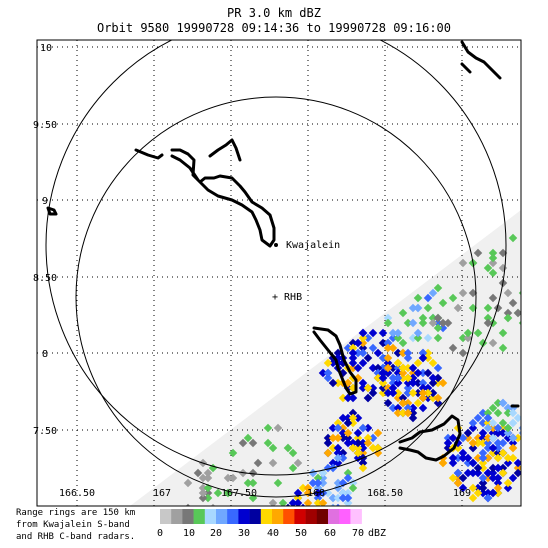  I want to click on longitude-labels: 166.50 167 167.50 168 168.50 169, so click(265, 493).